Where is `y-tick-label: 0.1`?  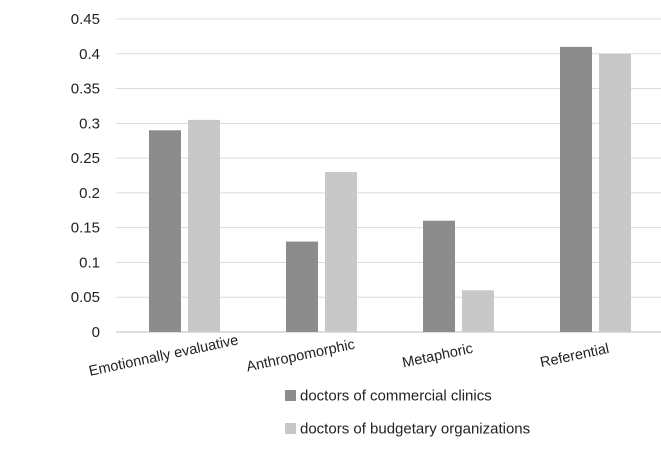
y-tick-label: 0.1 is located at coordinates (89, 262).